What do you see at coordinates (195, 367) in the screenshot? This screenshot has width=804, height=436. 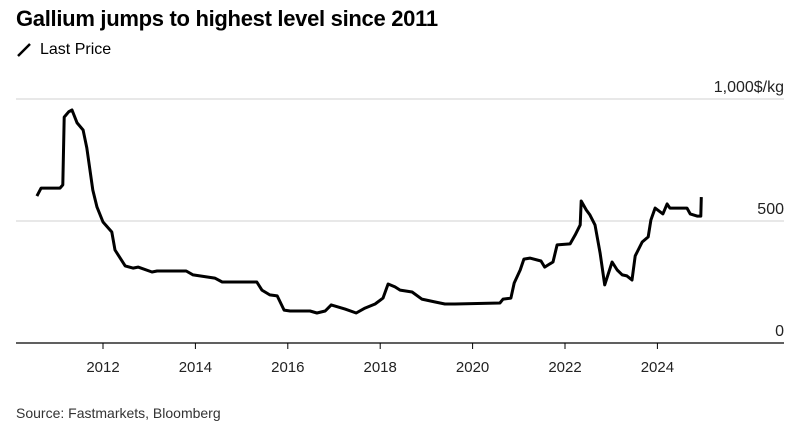 I see `x-tick-label: 2014` at bounding box center [195, 367].